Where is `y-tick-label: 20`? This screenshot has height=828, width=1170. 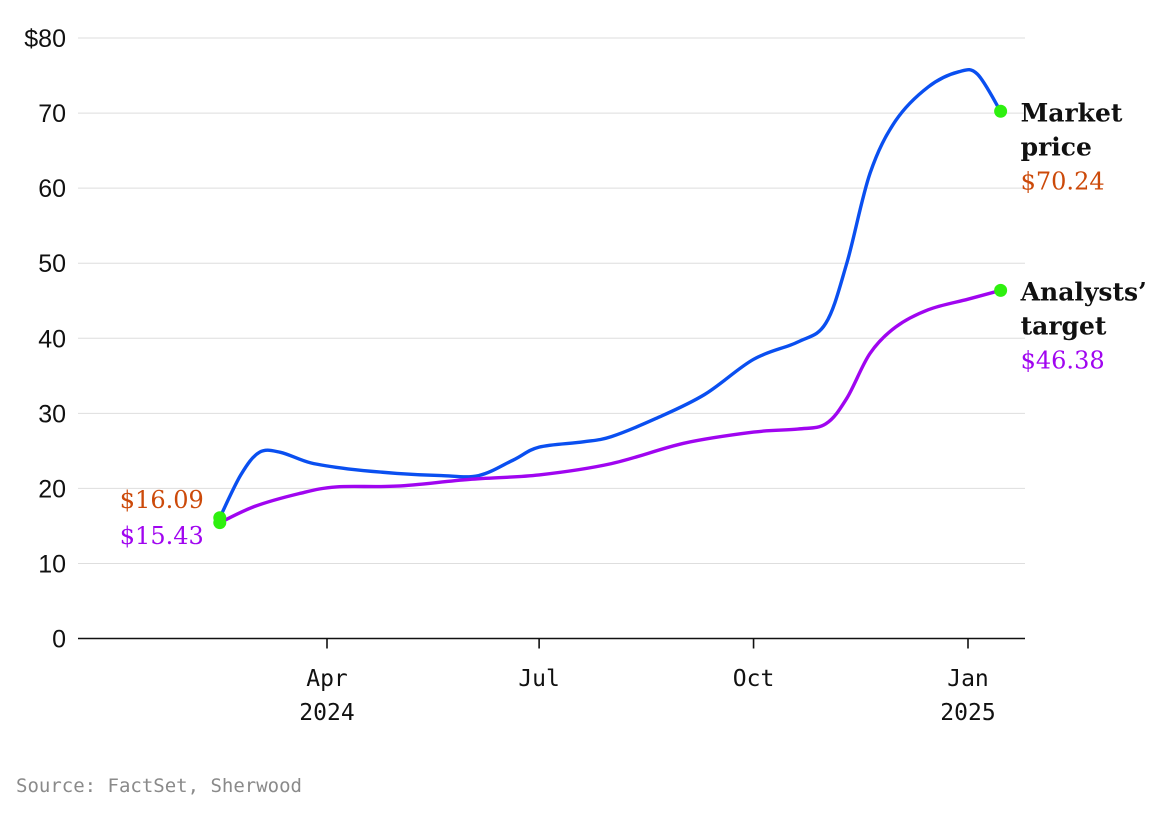
y-tick-label: 20 is located at coordinates (52, 489).